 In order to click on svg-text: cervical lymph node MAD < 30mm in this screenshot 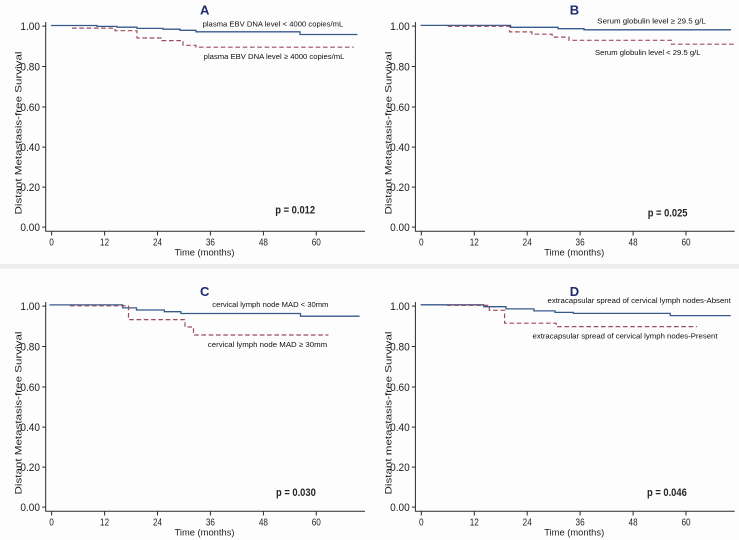, I will do `click(270, 304)`.